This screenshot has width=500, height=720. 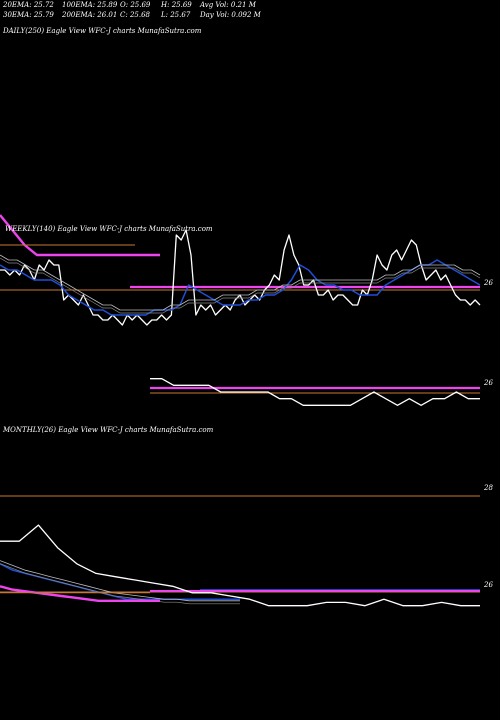 What do you see at coordinates (90, 15) in the screenshot?
I see `ema200-label: 200EMA: 26.01` at bounding box center [90, 15].